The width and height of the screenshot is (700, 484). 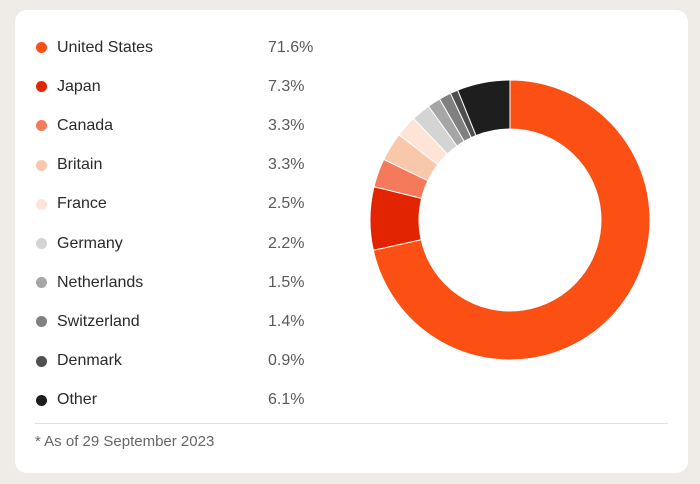 What do you see at coordinates (185, 47) in the screenshot?
I see `legend-item: United States 71.6%` at bounding box center [185, 47].